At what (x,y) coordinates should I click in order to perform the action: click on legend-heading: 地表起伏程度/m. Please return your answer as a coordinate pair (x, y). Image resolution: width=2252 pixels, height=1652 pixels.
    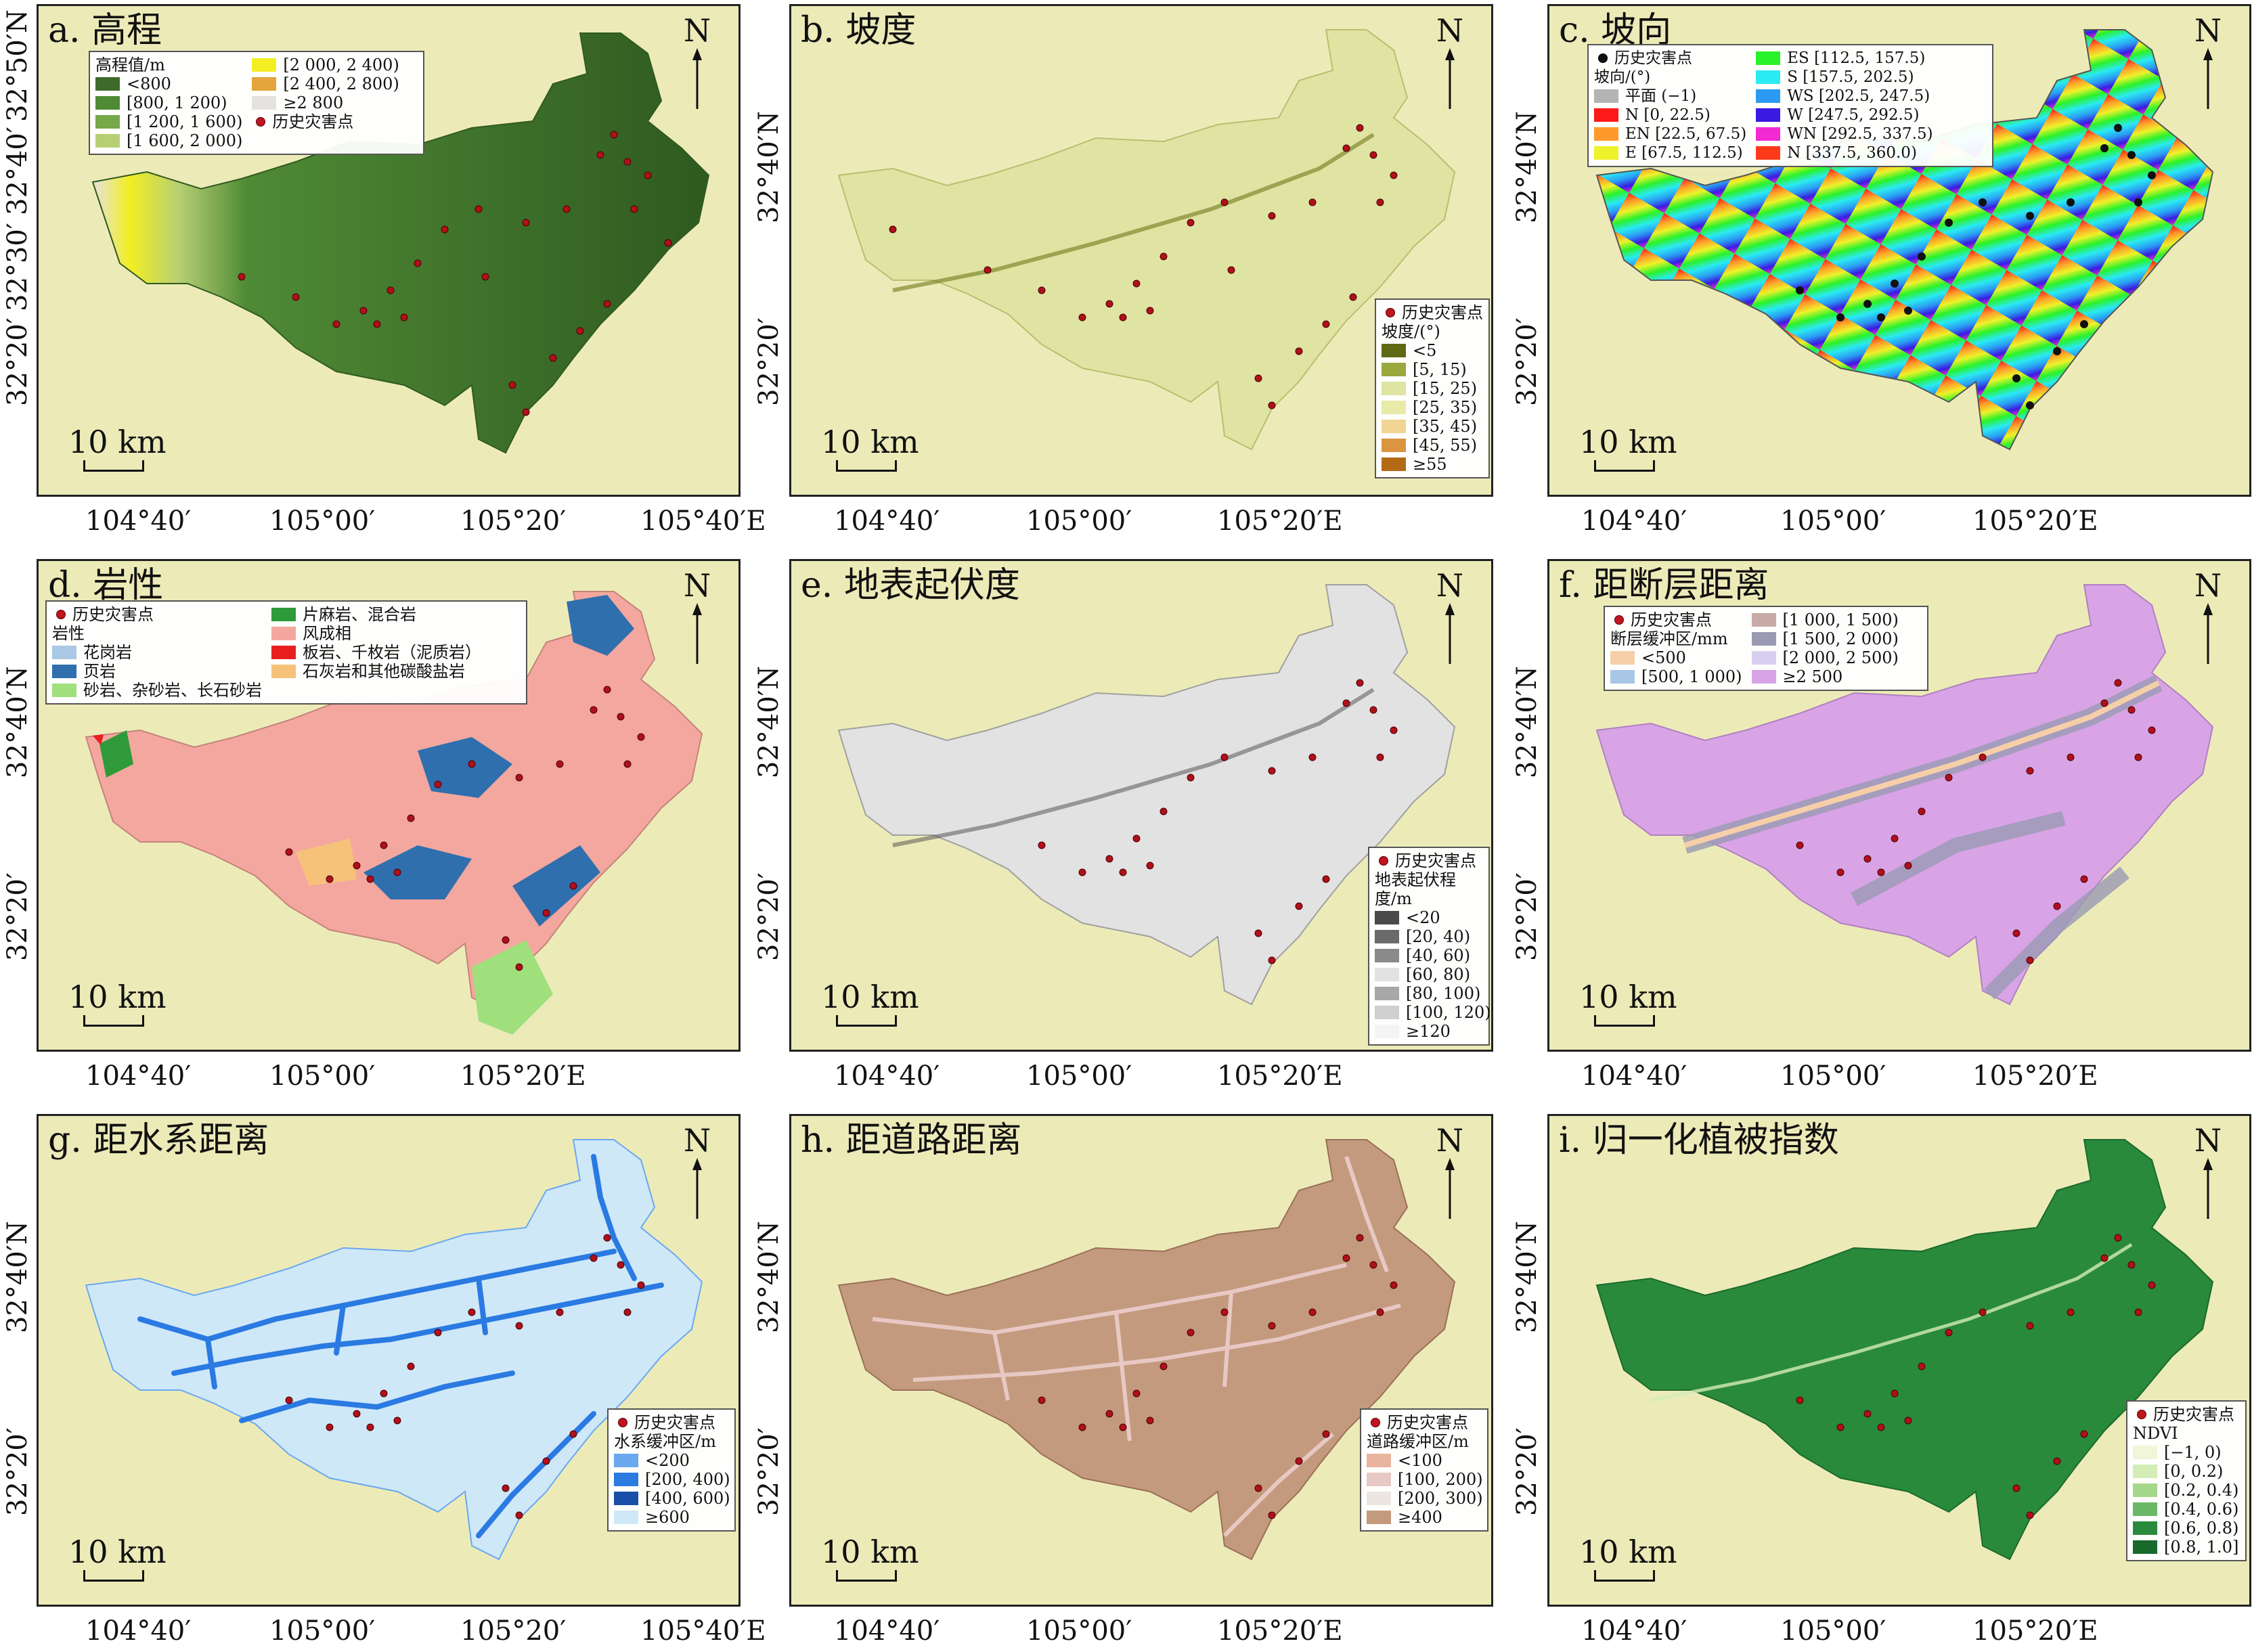
    Looking at the image, I should click on (1415, 889).